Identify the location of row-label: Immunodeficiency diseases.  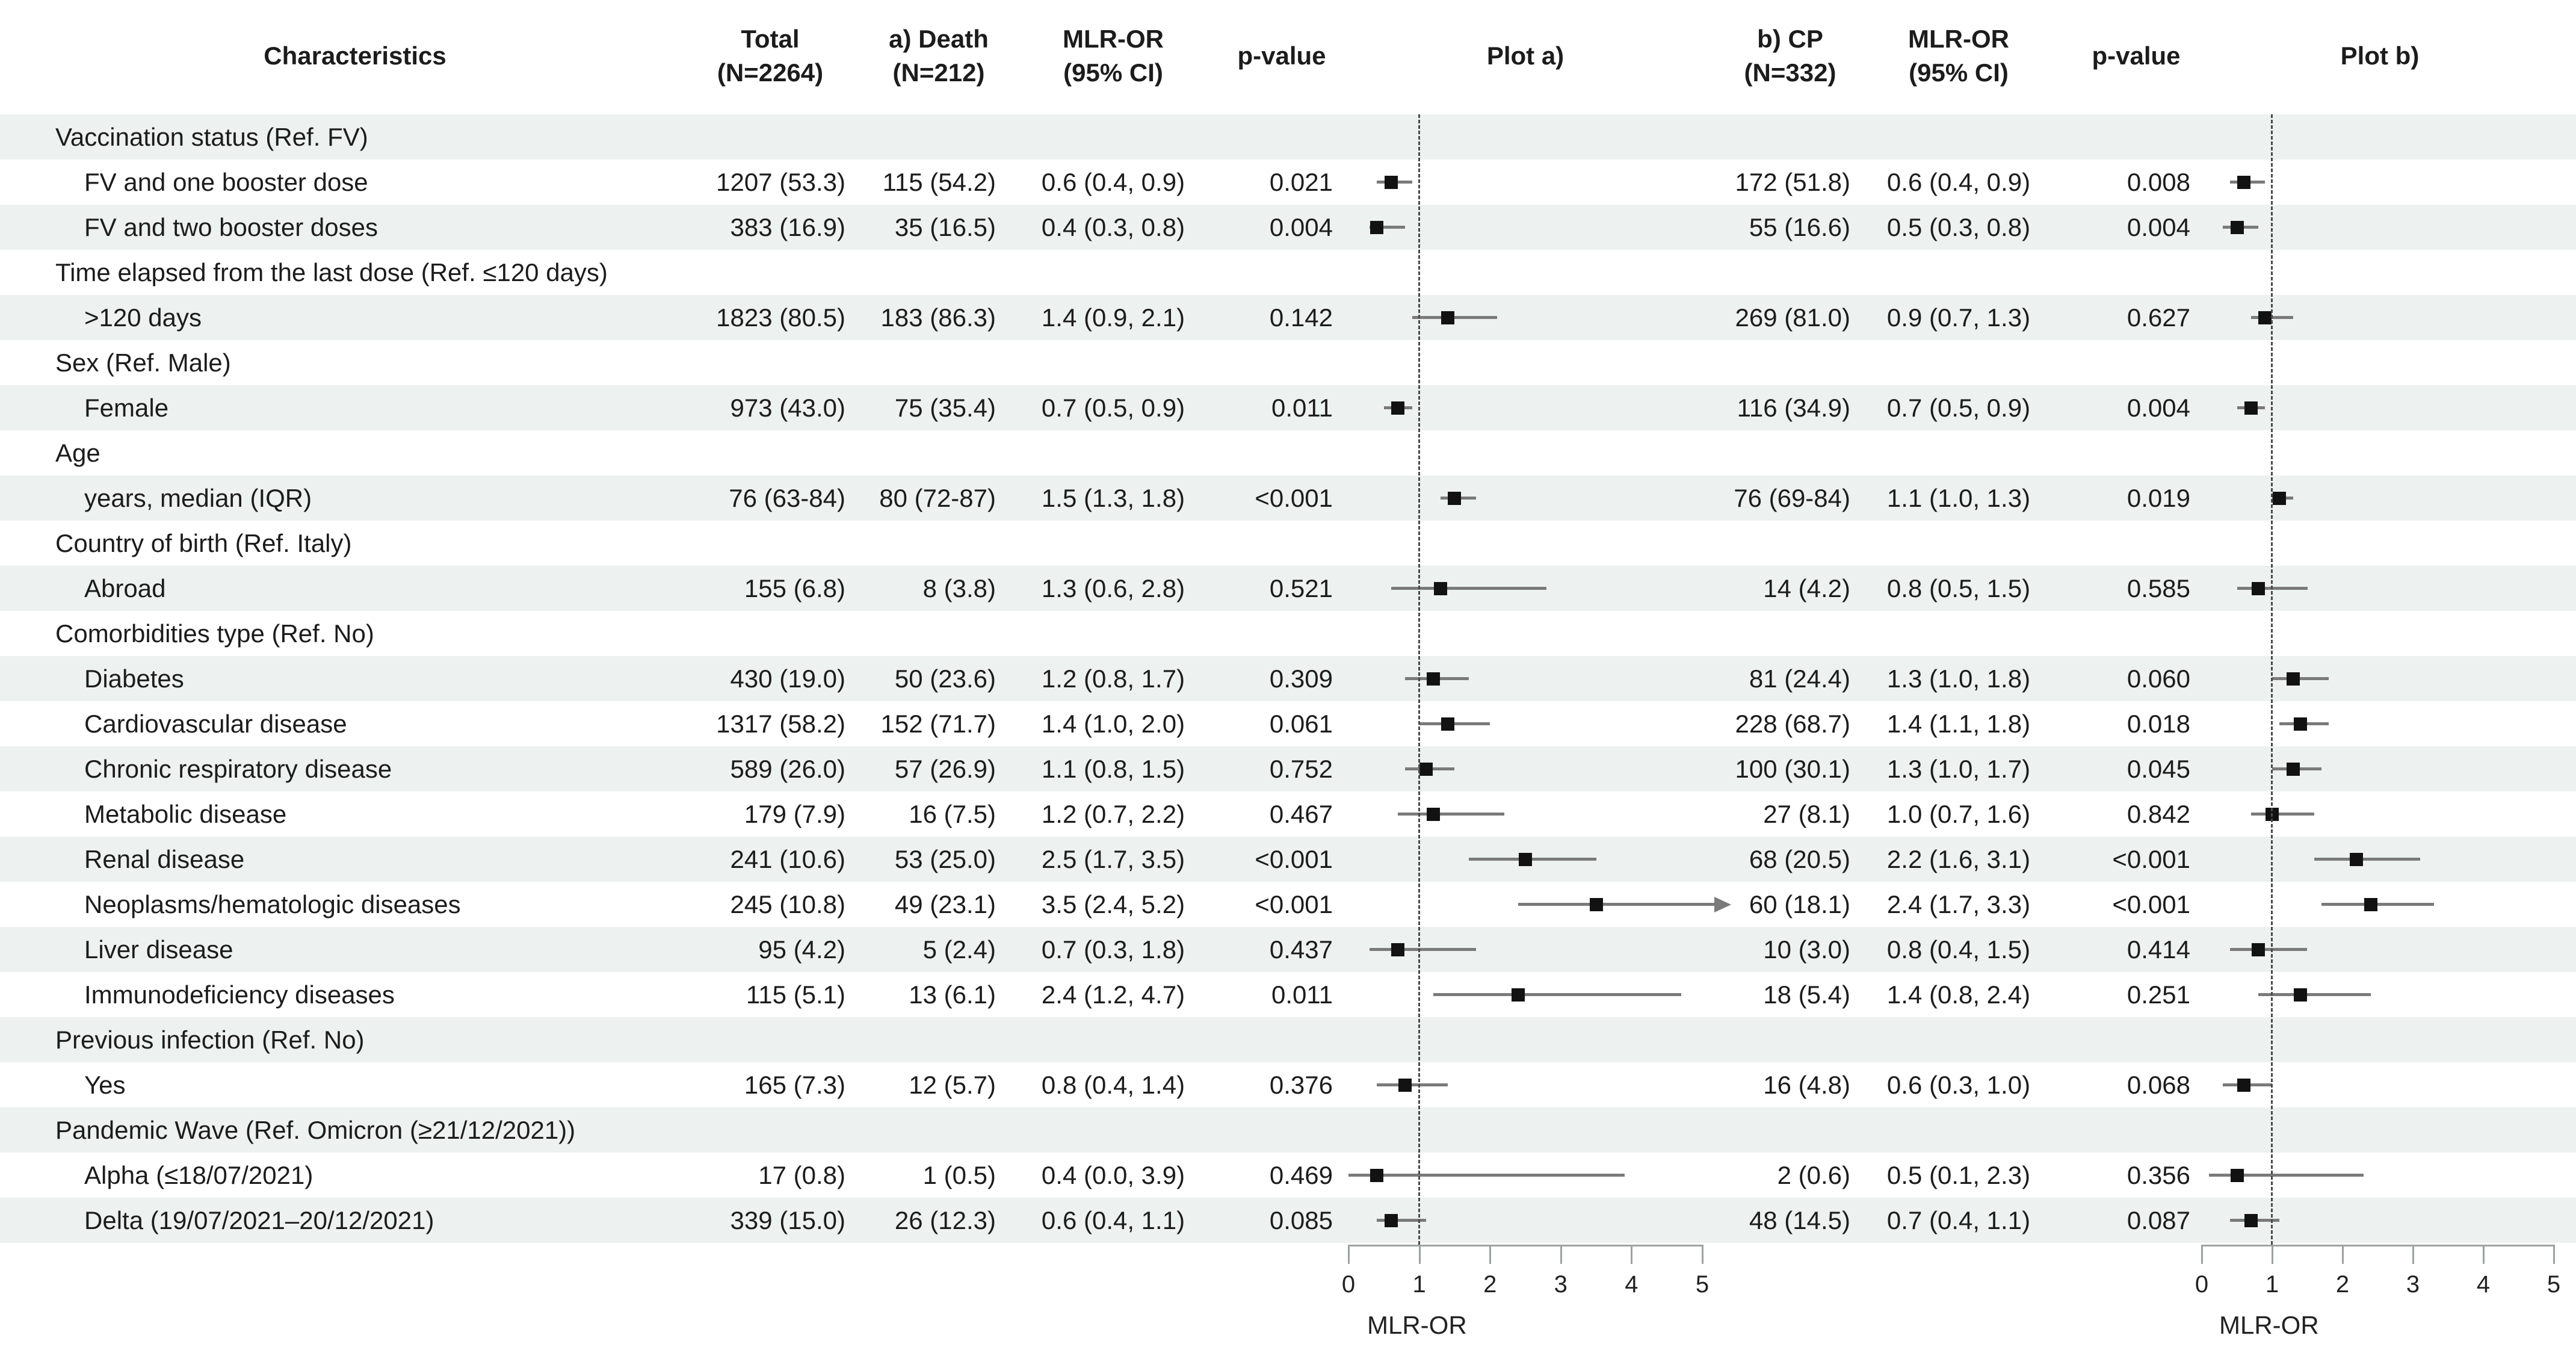
(239, 994).